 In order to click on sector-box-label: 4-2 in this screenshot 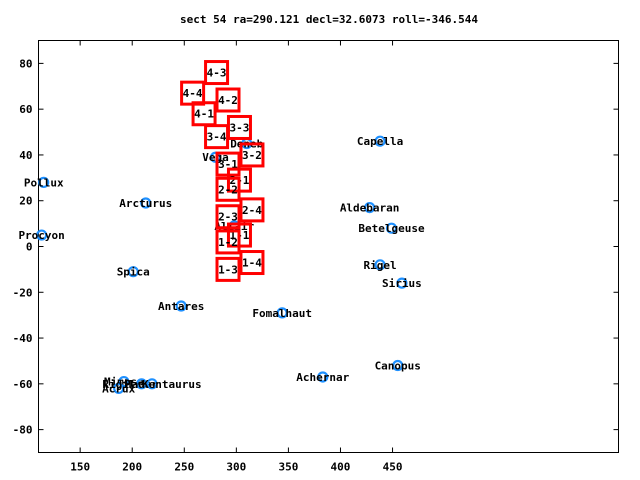, I will do `click(228, 100)`.